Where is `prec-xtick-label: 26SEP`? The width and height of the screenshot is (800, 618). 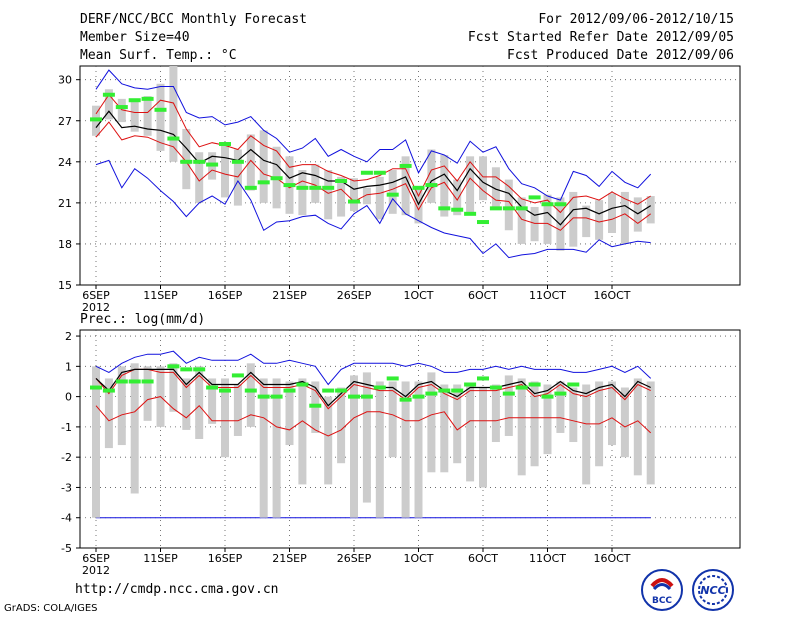
prec-xtick-label: 26SEP is located at coordinates (354, 558).